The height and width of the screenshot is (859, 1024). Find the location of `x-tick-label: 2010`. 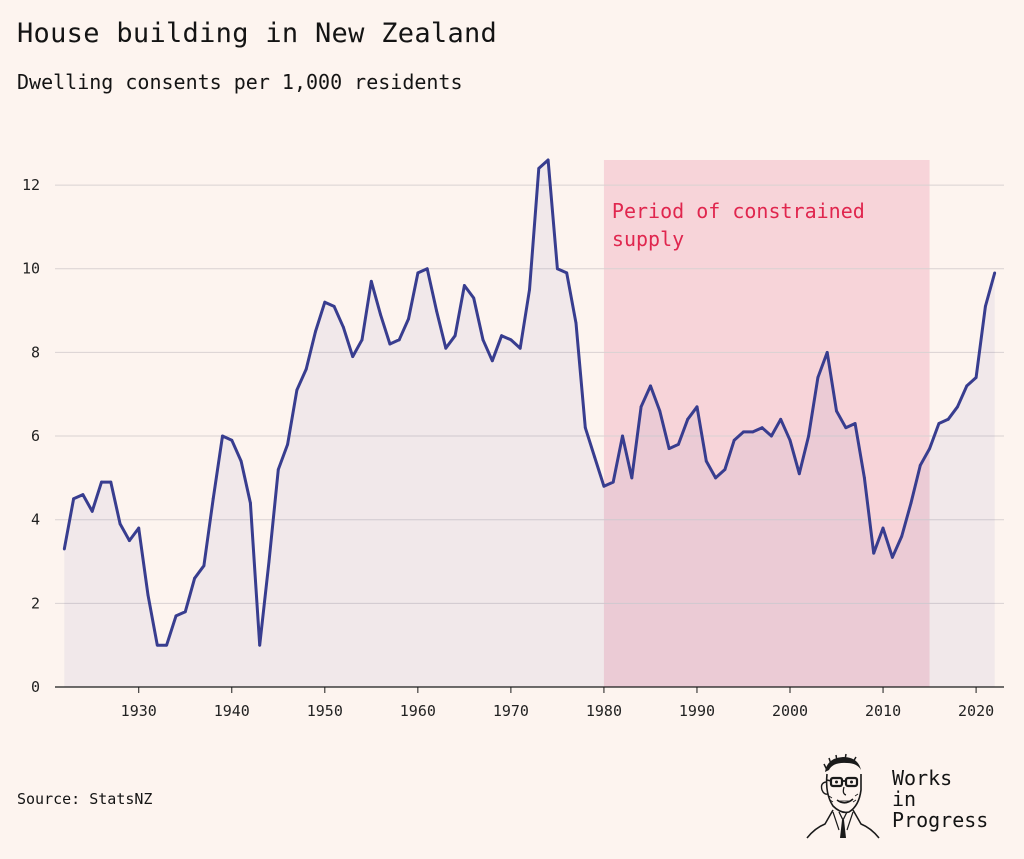

x-tick-label: 2010 is located at coordinates (883, 711).